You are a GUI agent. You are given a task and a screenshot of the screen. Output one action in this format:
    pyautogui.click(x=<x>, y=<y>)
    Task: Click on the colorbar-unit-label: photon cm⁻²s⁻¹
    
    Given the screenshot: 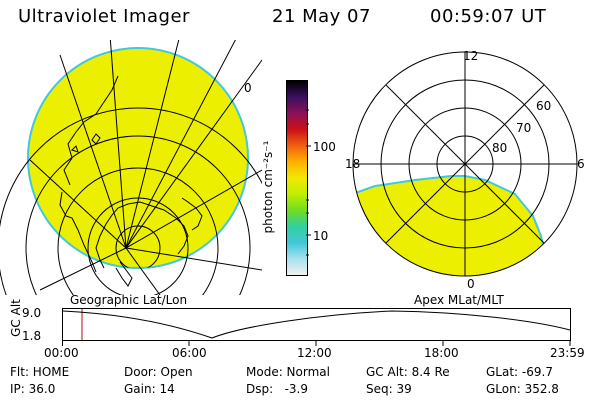 What is the action you would take?
    pyautogui.click(x=268, y=187)
    